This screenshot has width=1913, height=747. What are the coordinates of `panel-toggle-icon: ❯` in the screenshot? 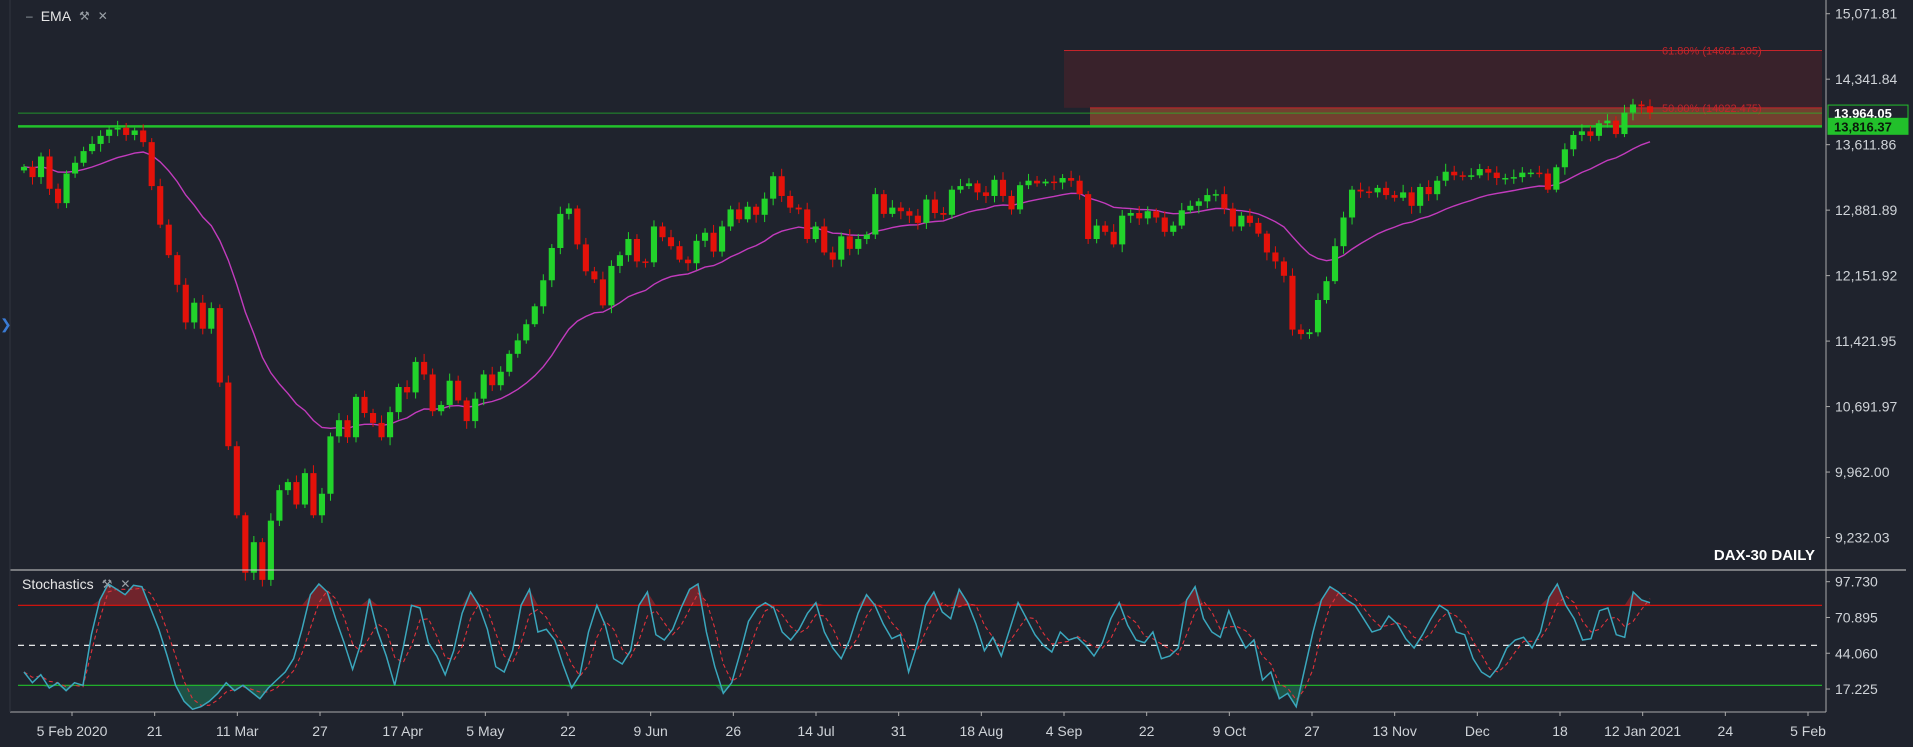 It's located at (6, 324).